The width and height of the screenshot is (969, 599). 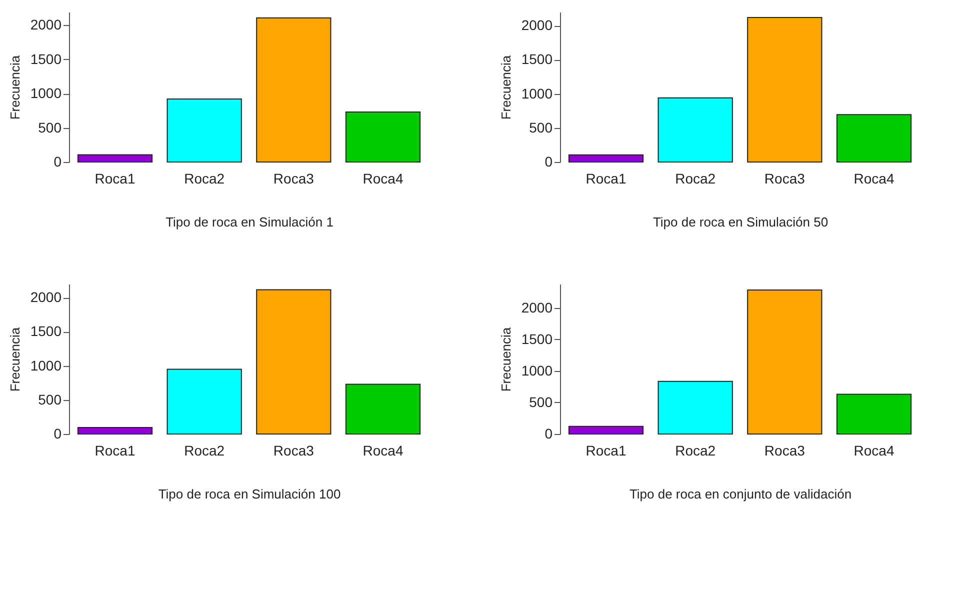 What do you see at coordinates (740, 222) in the screenshot?
I see `x-axis-title: Tipo de roca en Simulación 50` at bounding box center [740, 222].